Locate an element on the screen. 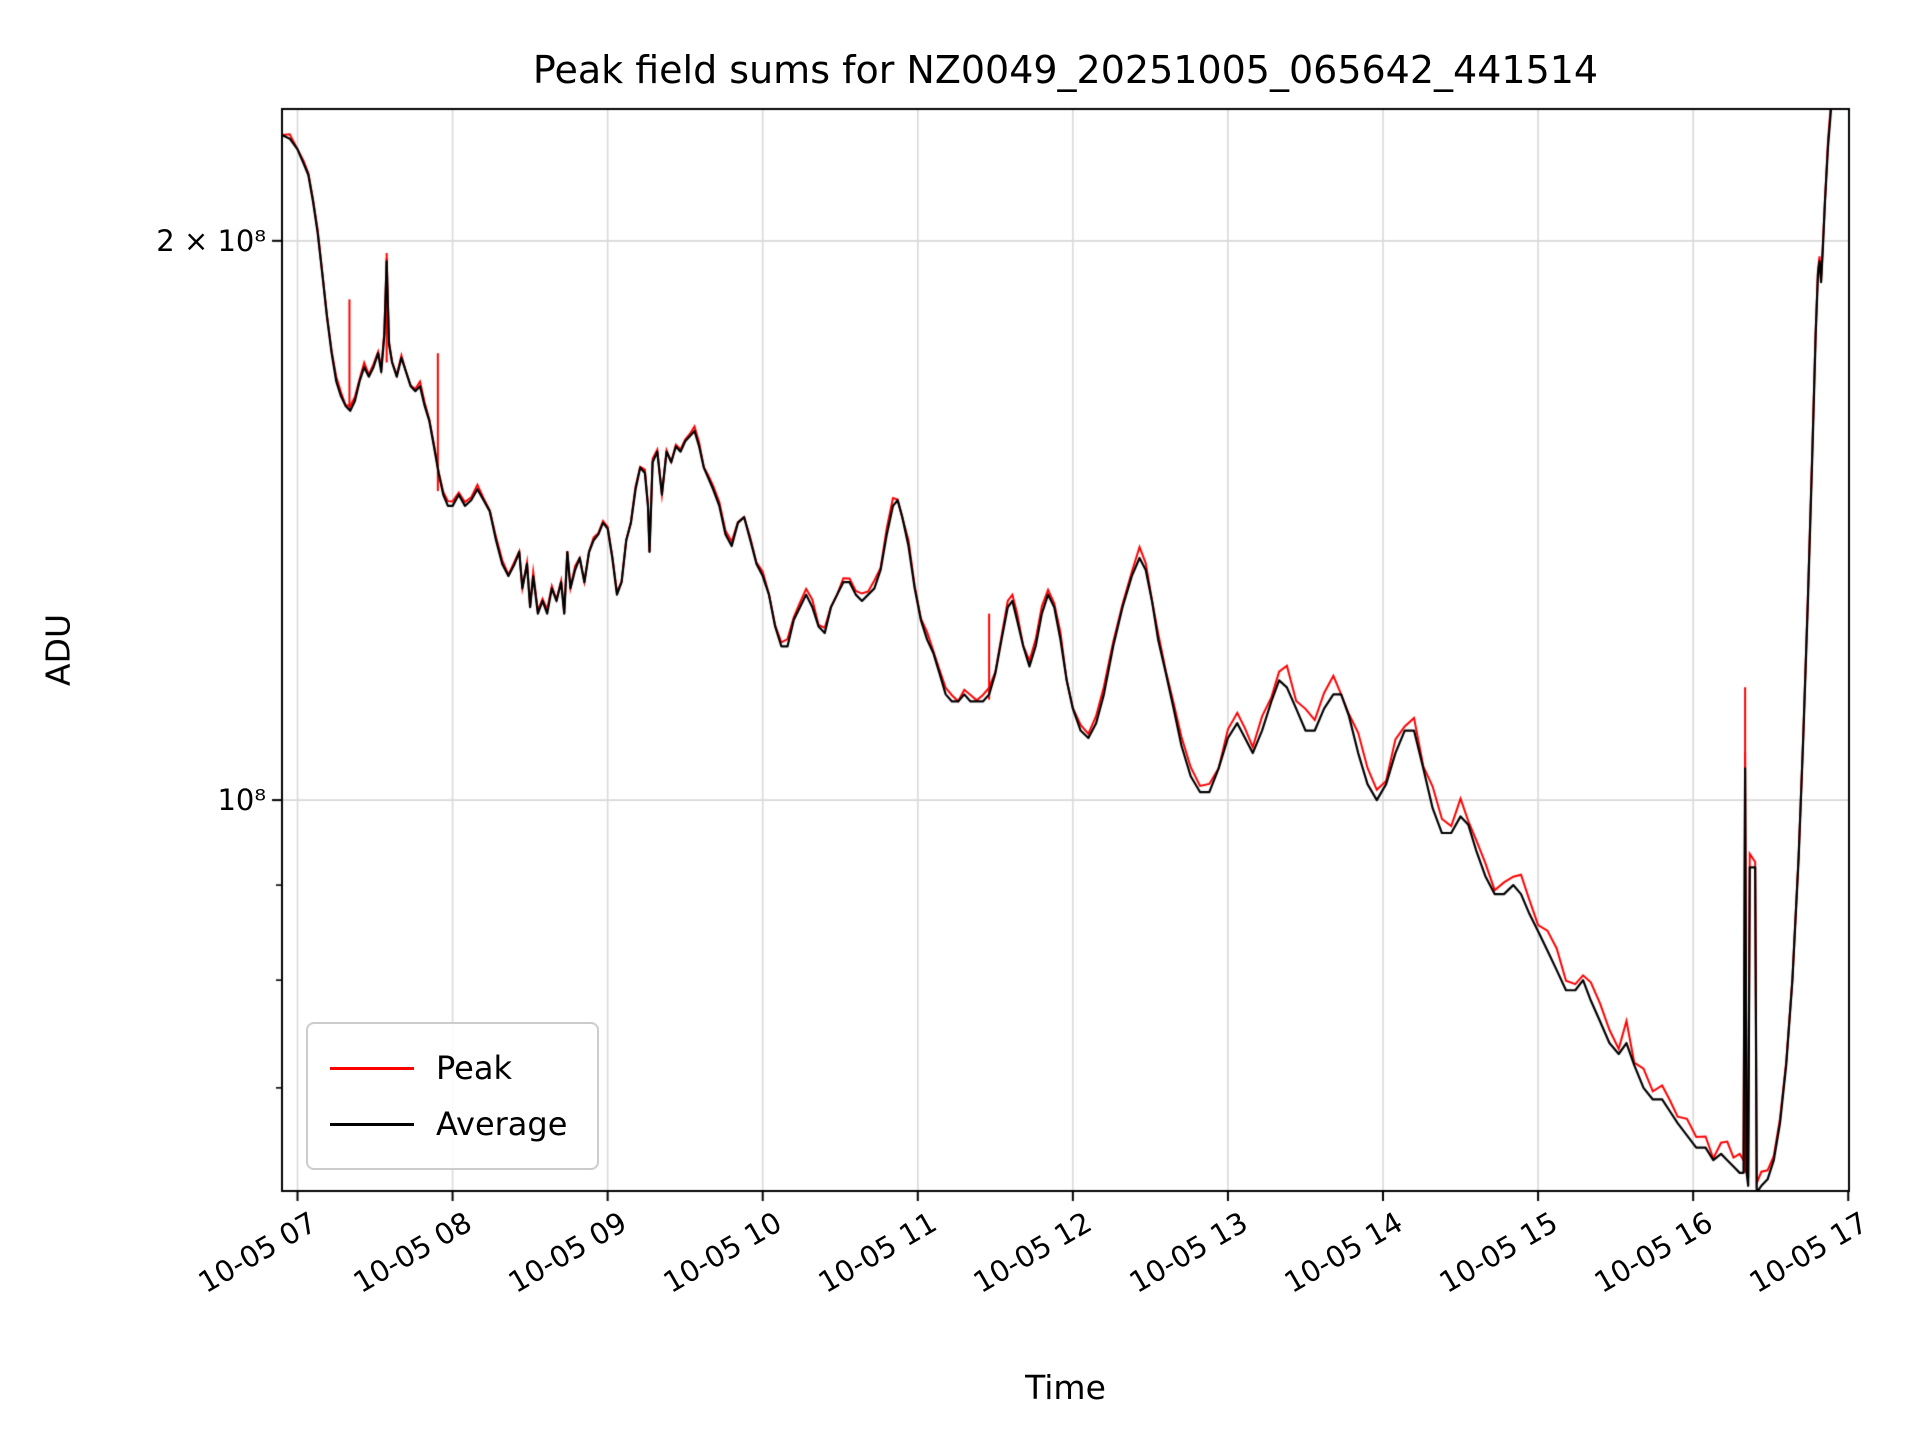  legend-line-average is located at coordinates (372, 1124).